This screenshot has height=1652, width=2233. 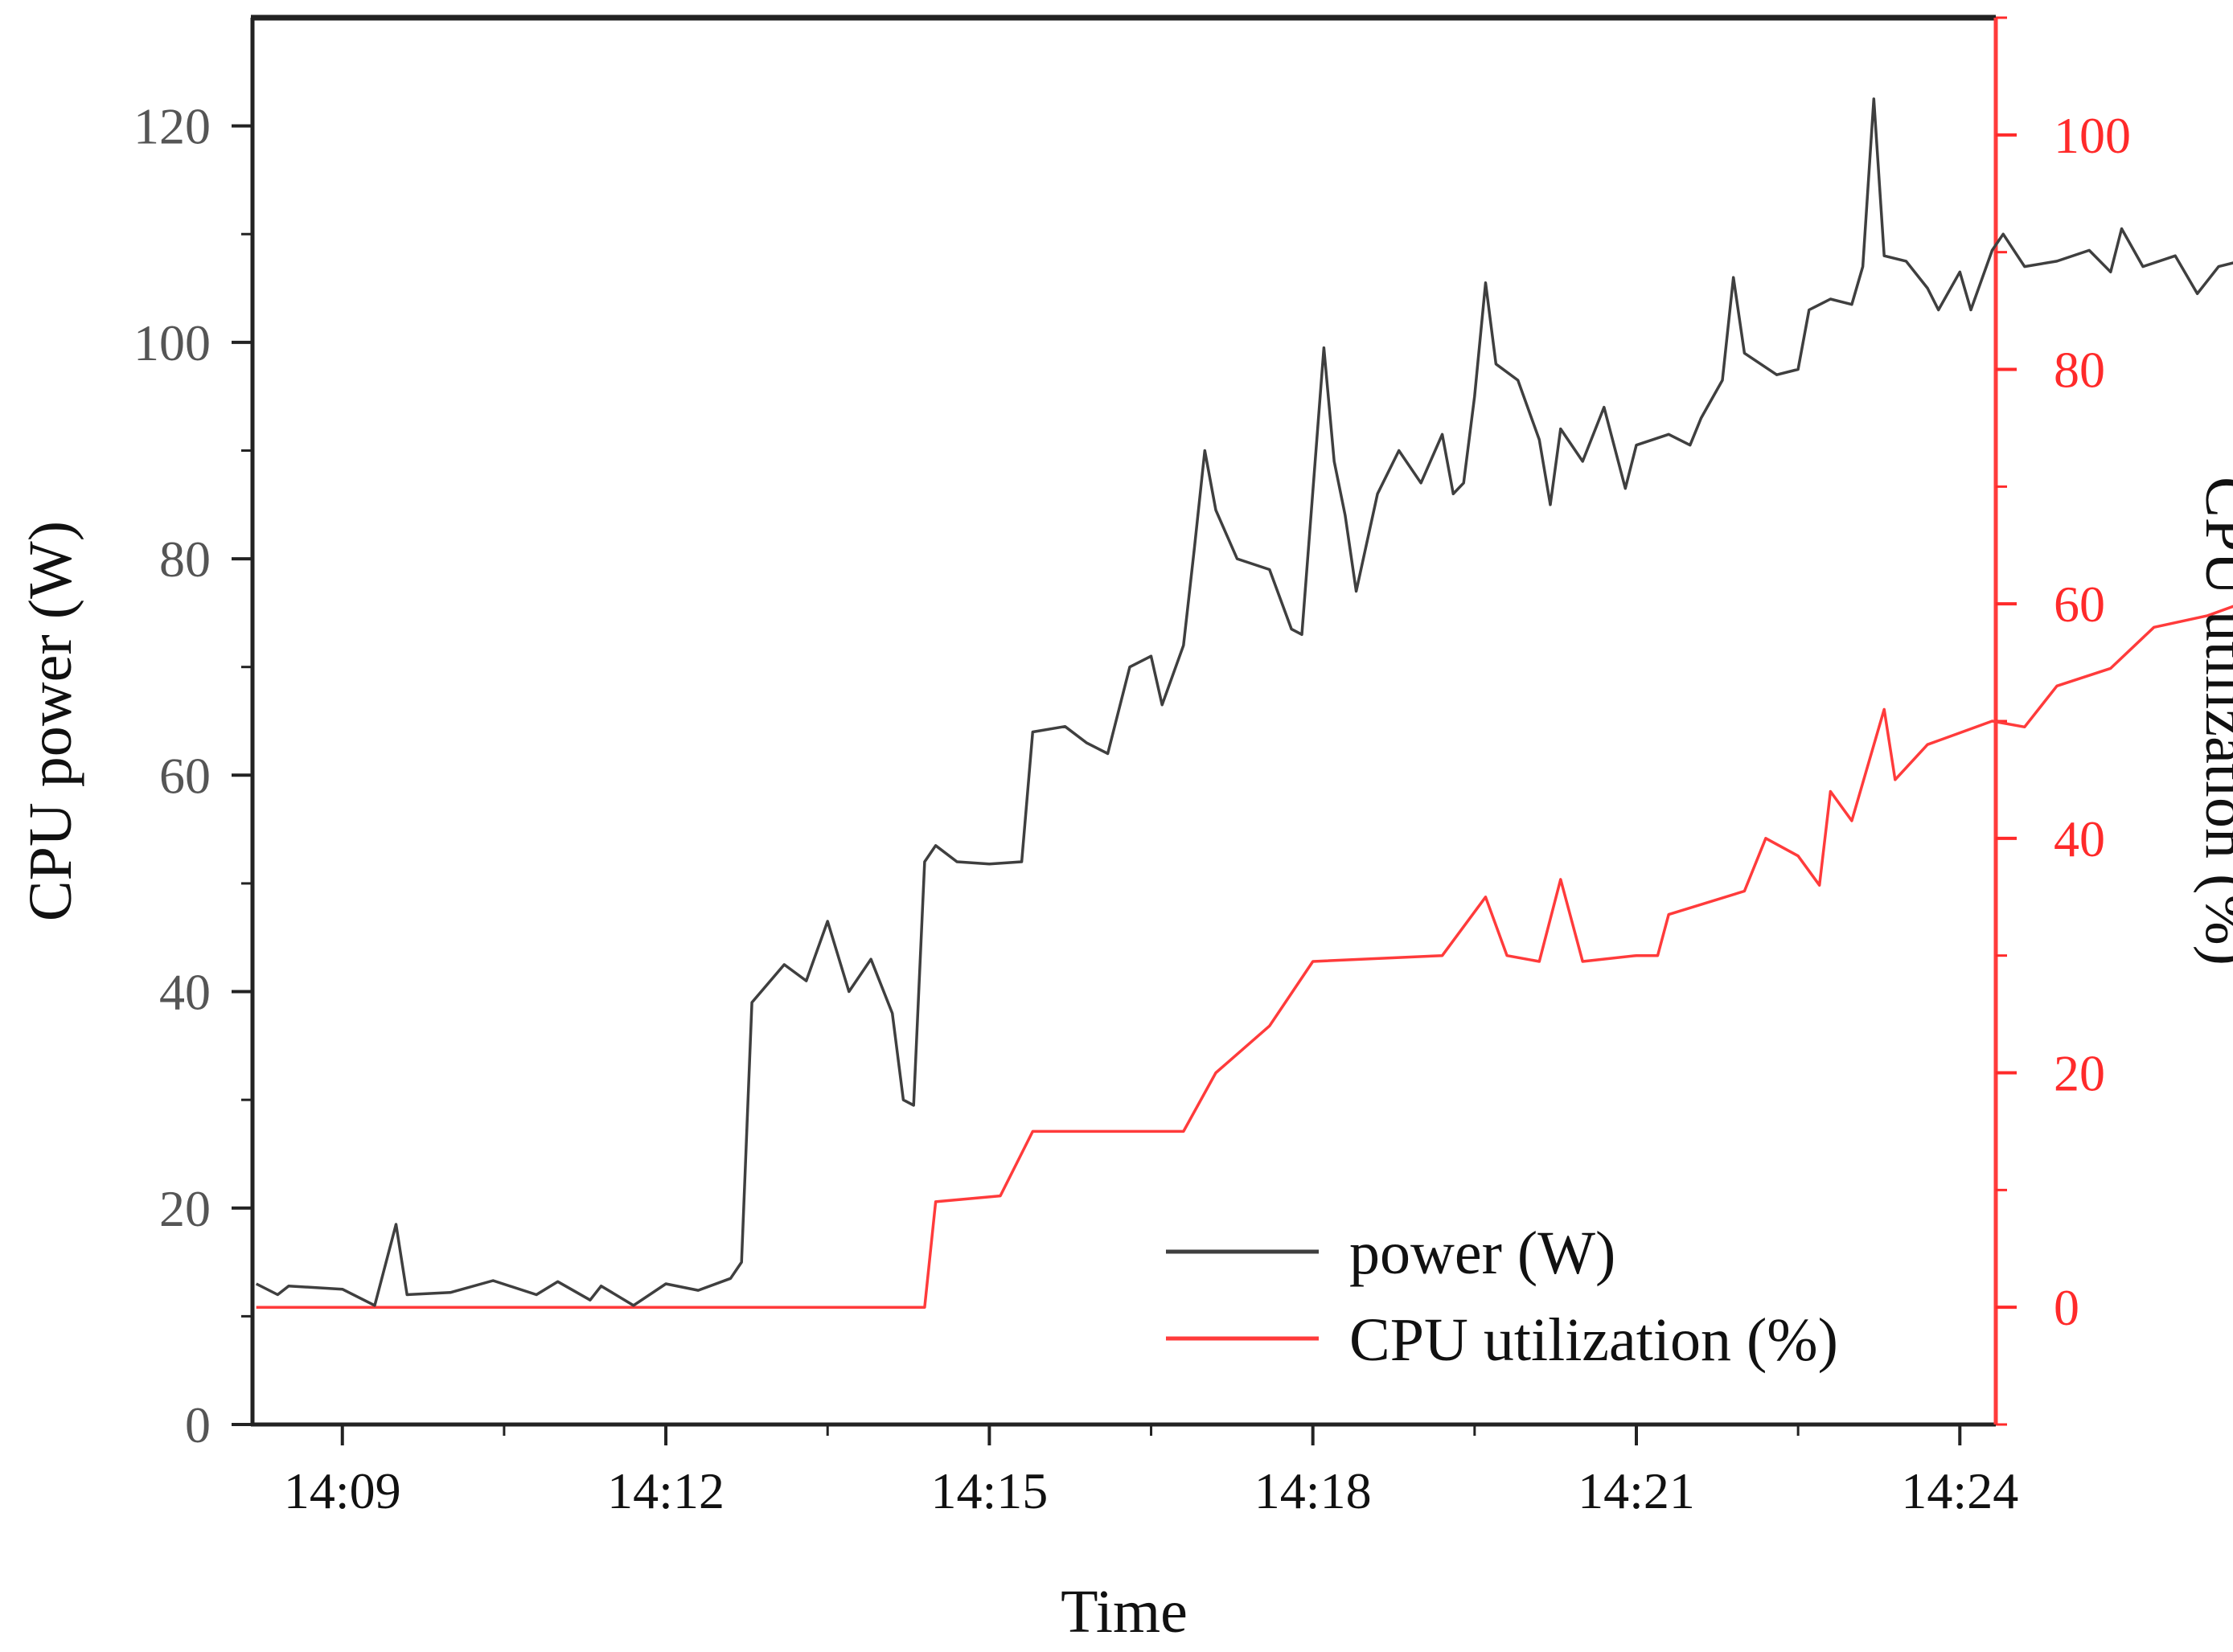 What do you see at coordinates (1313, 1490) in the screenshot?
I see `x-tick-label: 14:18` at bounding box center [1313, 1490].